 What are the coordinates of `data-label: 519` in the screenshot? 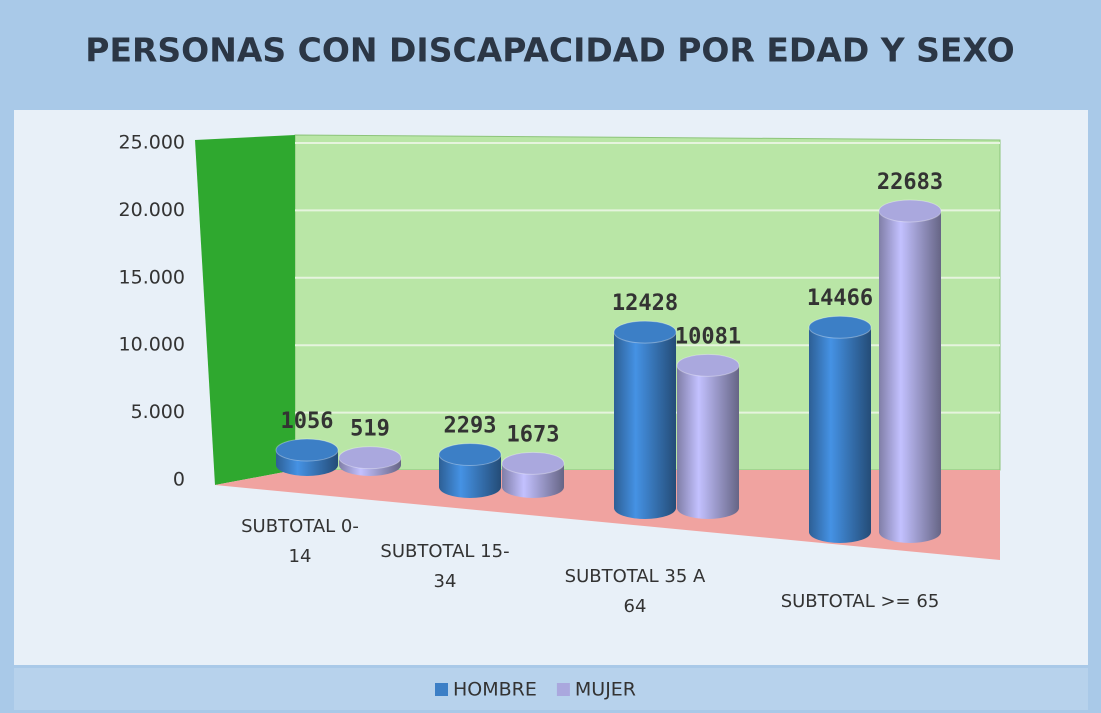 It's located at (370, 429).